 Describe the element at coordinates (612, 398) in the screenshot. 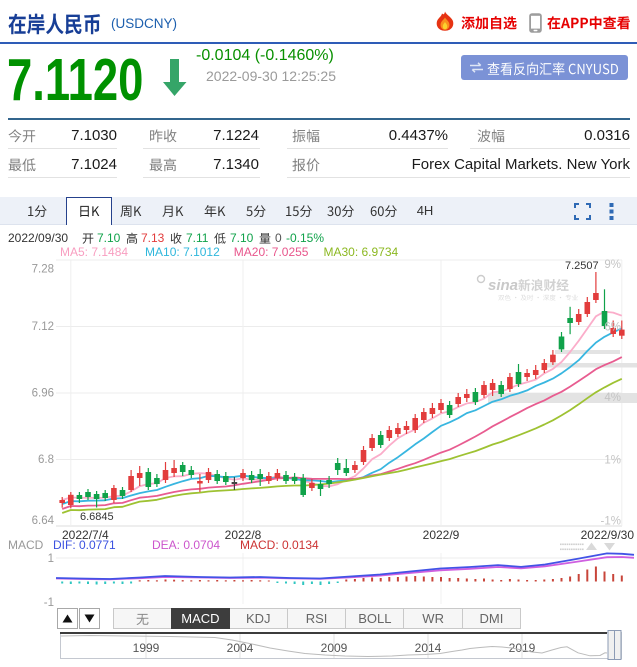

I see `svg-text: 4%` at that location.